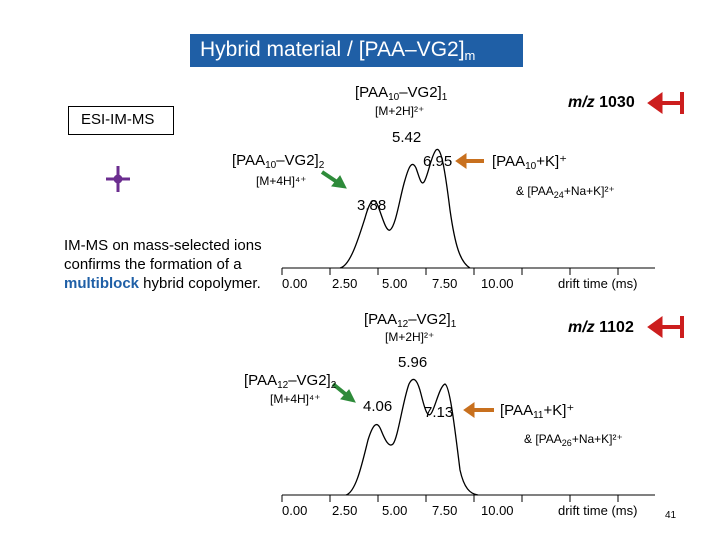  I want to click on panel1-species-right2: & [PAA24+Na+K]²⁺, so click(565, 192).